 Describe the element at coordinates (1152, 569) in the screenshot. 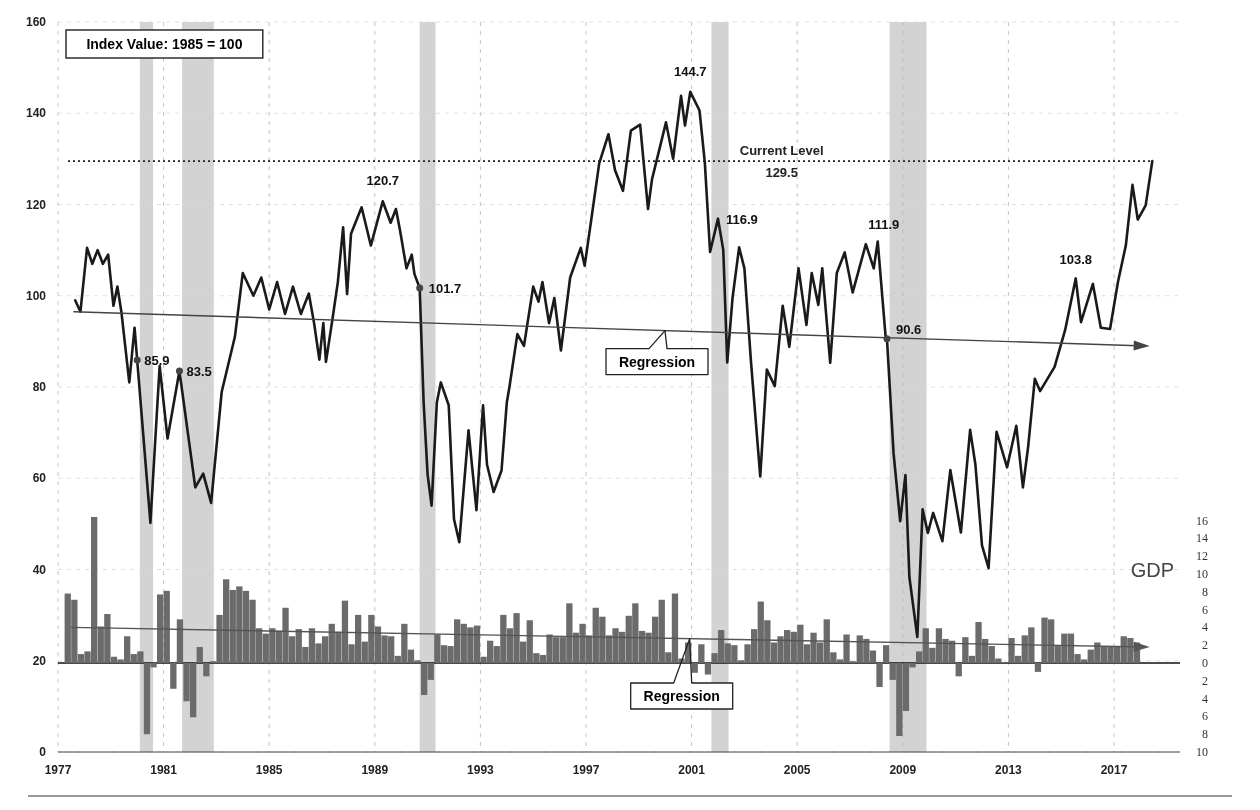

I see `y2-axis-title: GDP` at that location.